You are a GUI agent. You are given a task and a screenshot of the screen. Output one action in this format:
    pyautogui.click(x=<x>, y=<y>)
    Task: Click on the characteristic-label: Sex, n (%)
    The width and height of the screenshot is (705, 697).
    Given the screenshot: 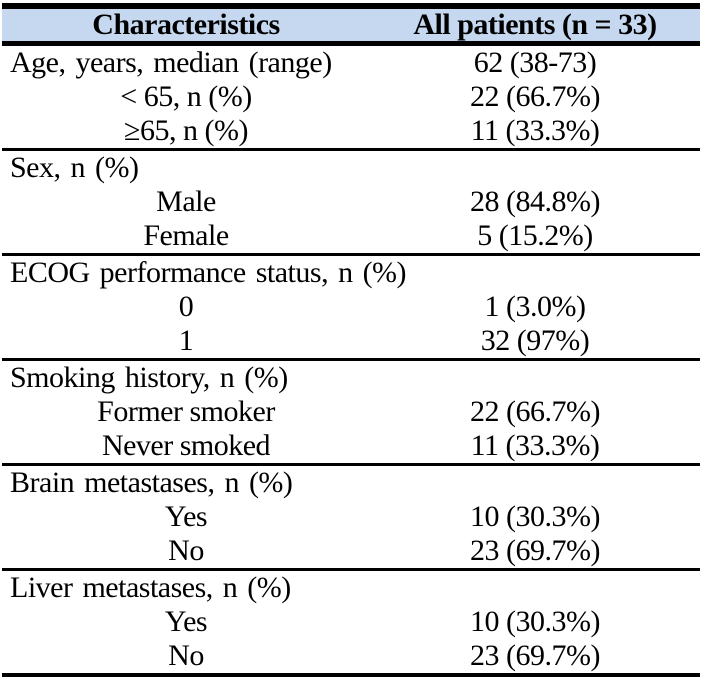 What is the action you would take?
    pyautogui.click(x=74, y=167)
    